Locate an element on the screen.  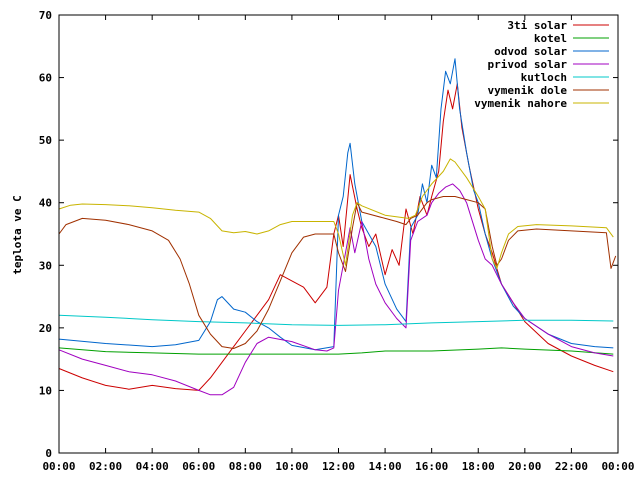
x-tick-label: 14:00 is located at coordinates (385, 466).